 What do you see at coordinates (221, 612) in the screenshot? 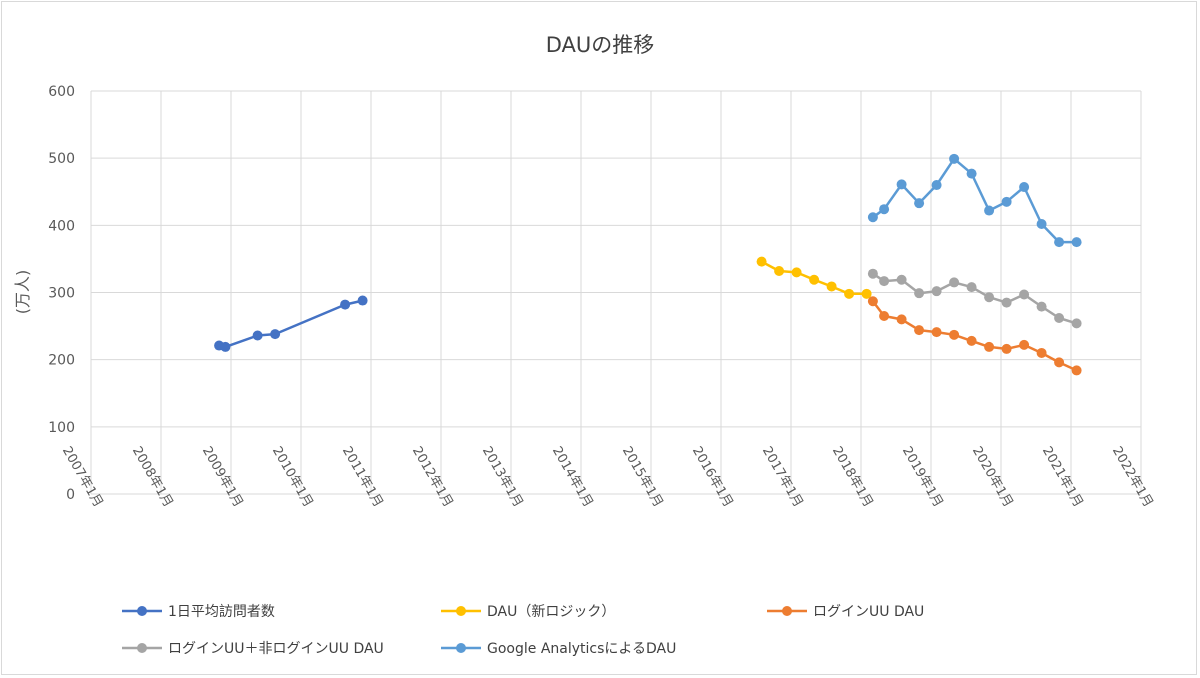
I see `legend-label: 1日平均訪問者数` at bounding box center [221, 612].